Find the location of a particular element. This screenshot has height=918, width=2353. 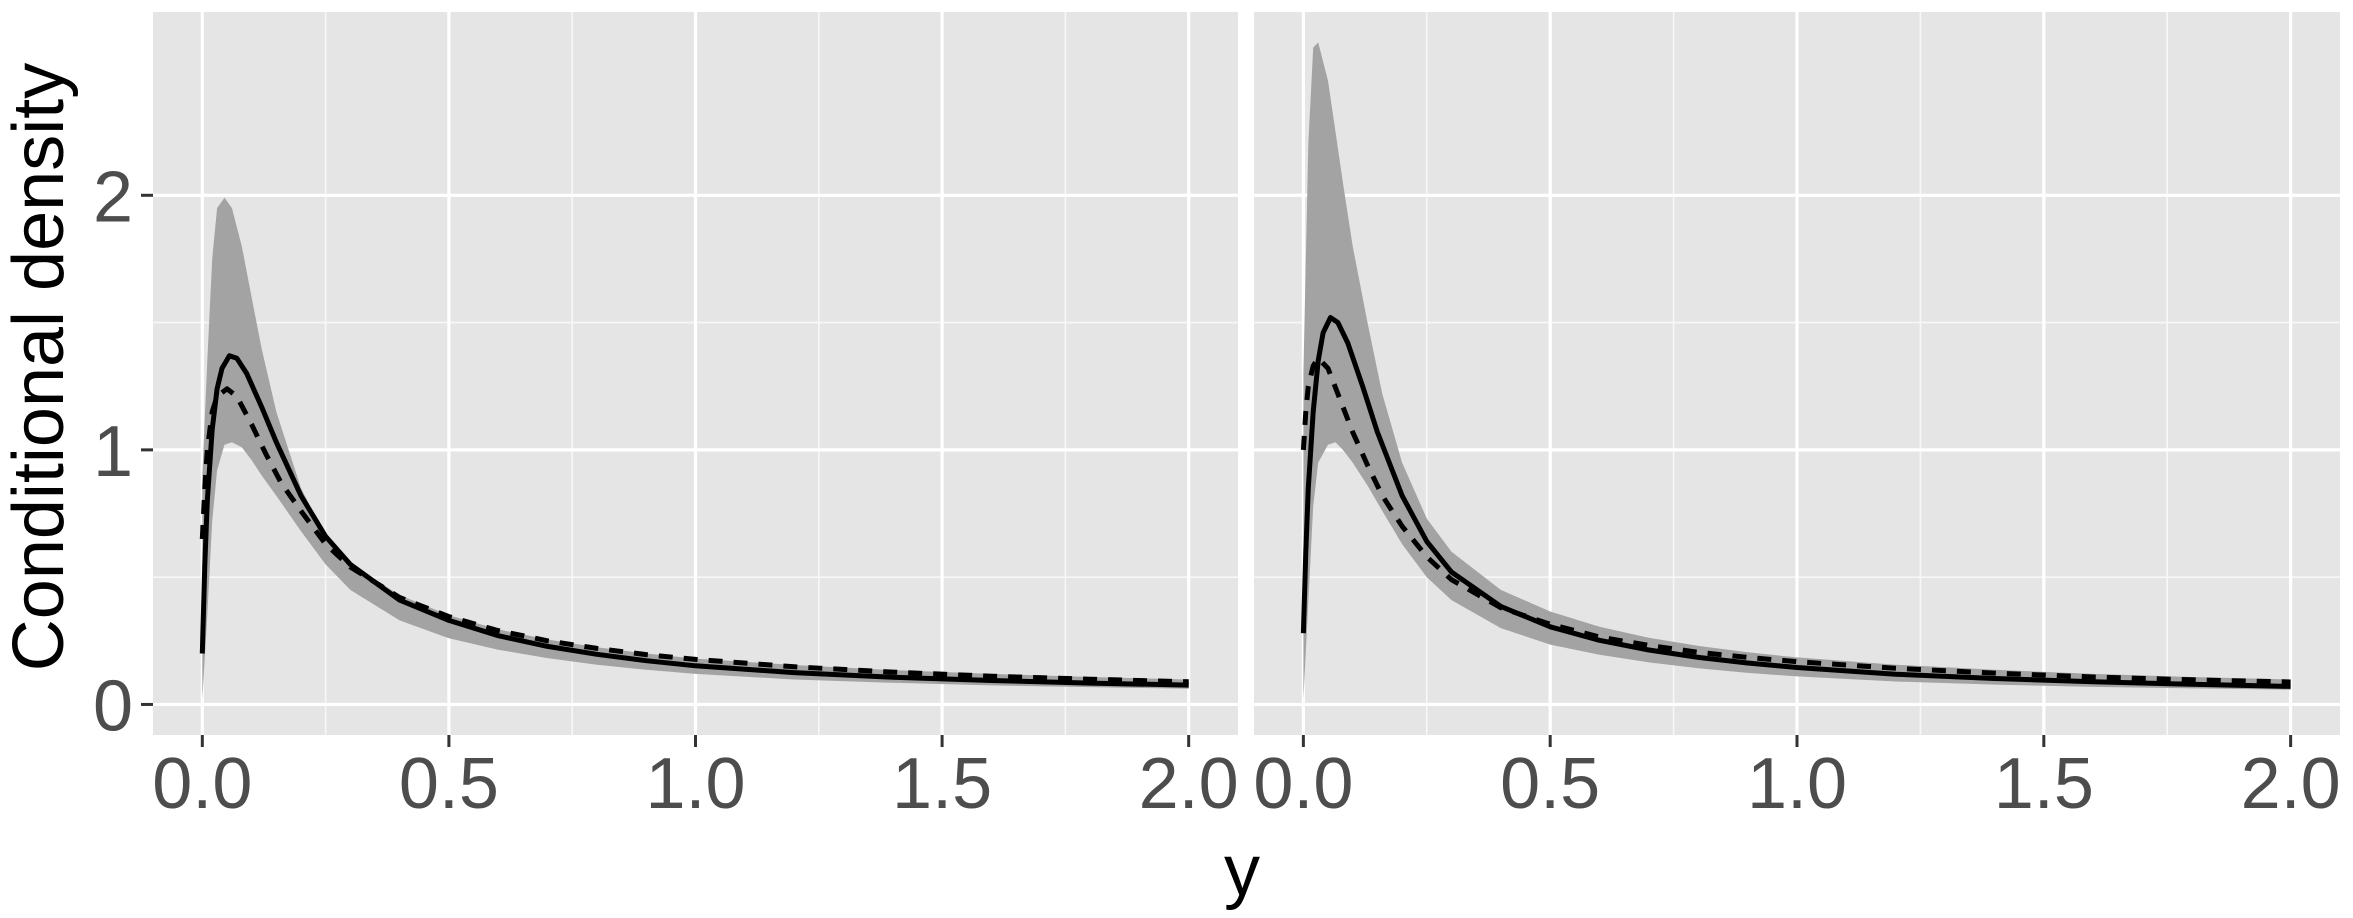

x-axis-title: y is located at coordinates (1242, 871).